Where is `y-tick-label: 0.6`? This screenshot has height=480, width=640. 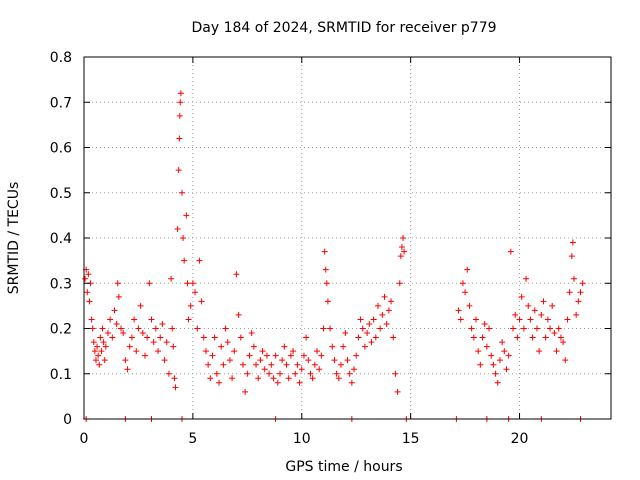 y-tick-label: 0.6 is located at coordinates (61, 149).